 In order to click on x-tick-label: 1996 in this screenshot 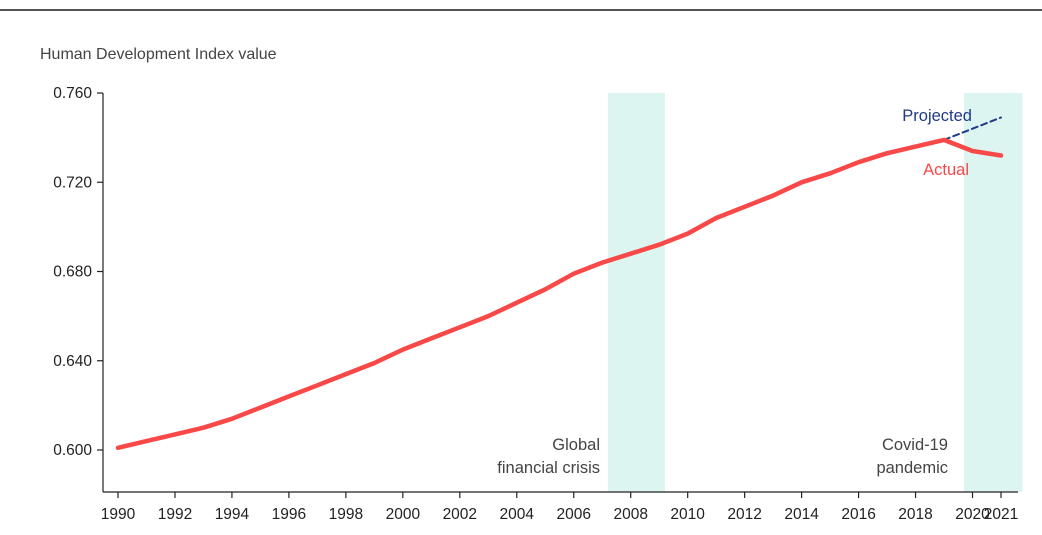, I will do `click(289, 514)`.